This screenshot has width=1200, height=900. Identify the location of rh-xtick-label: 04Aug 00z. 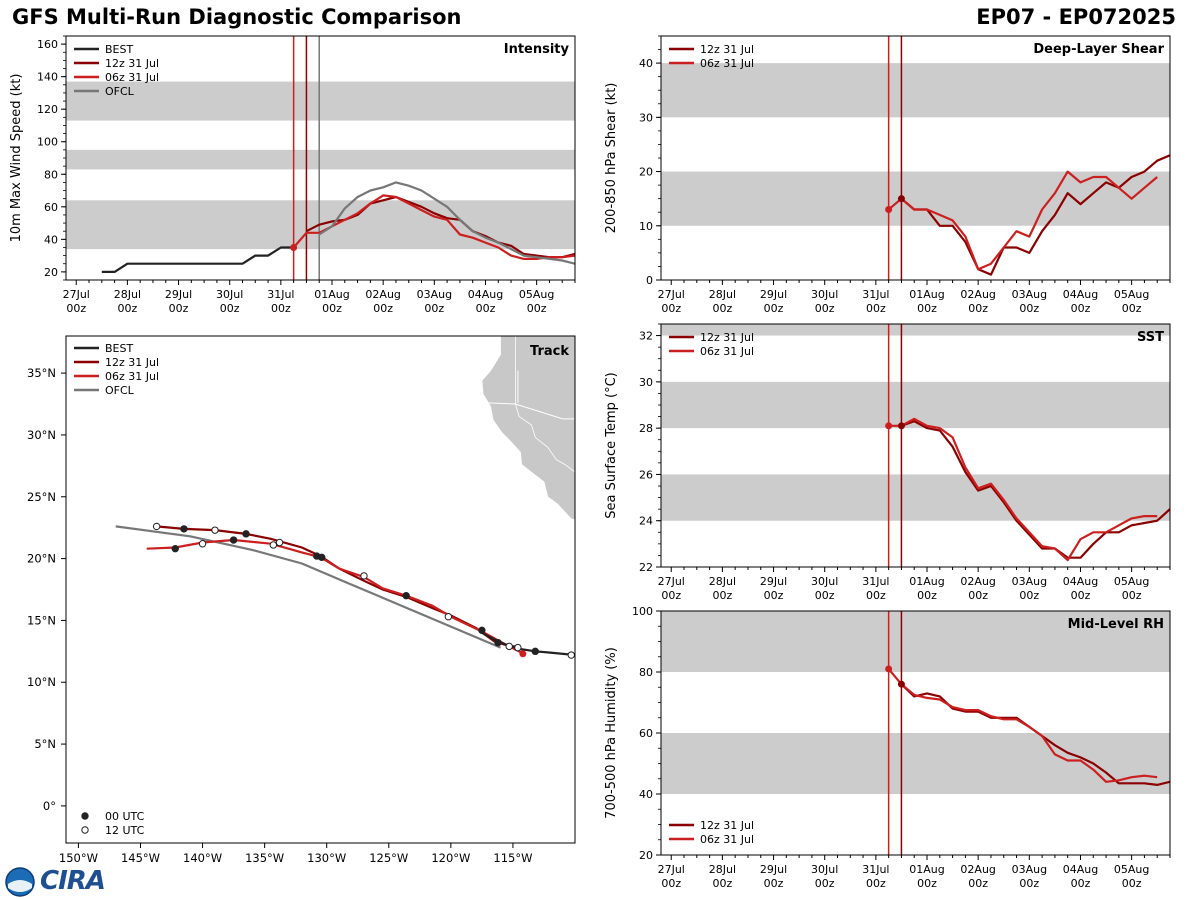
(1080, 876).